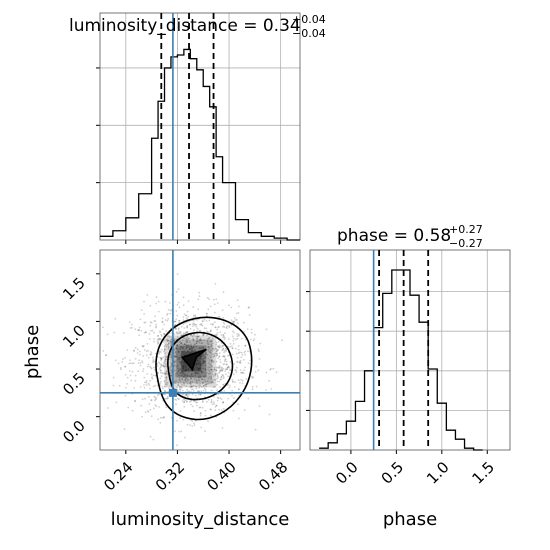 The image size is (550, 550). Describe the element at coordinates (74, 384) in the screenshot. I see `y-tick-label: 0.5` at that location.